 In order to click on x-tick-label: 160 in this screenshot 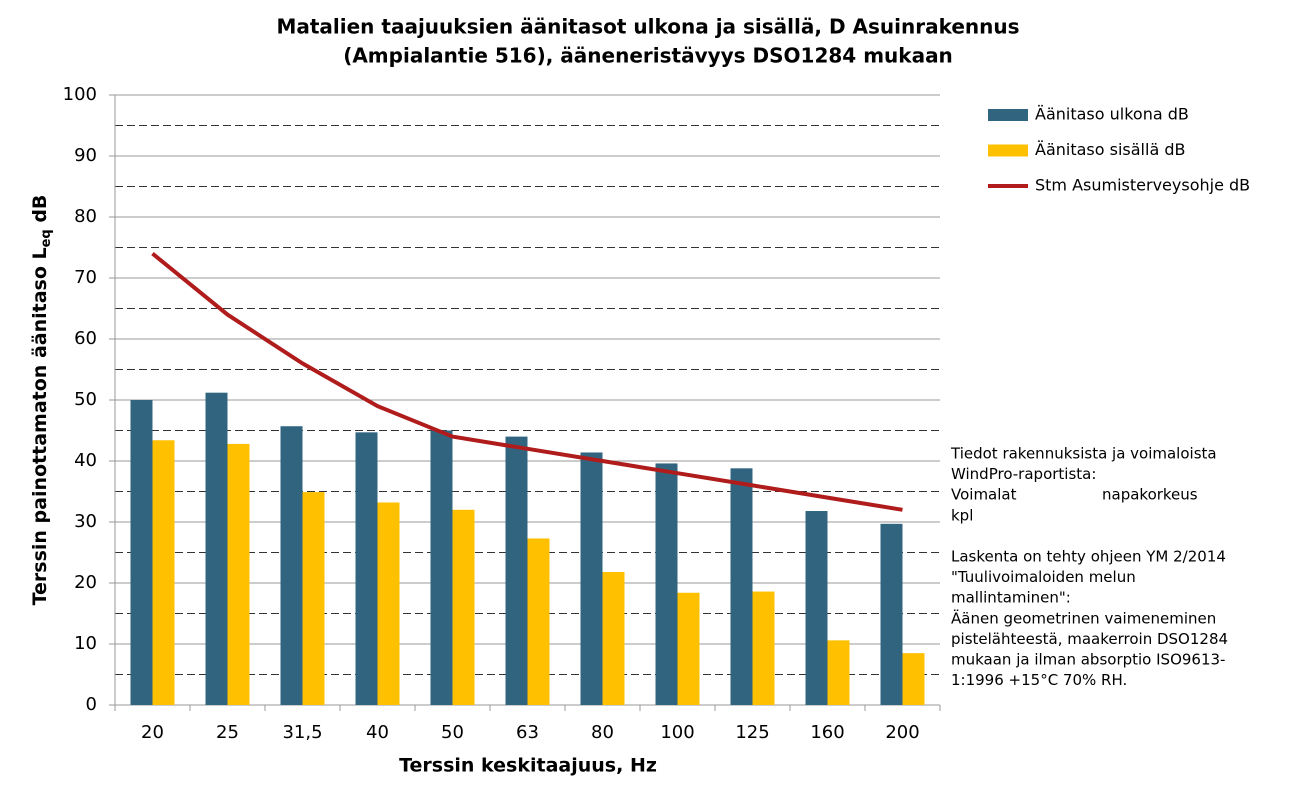, I will do `click(827, 732)`.